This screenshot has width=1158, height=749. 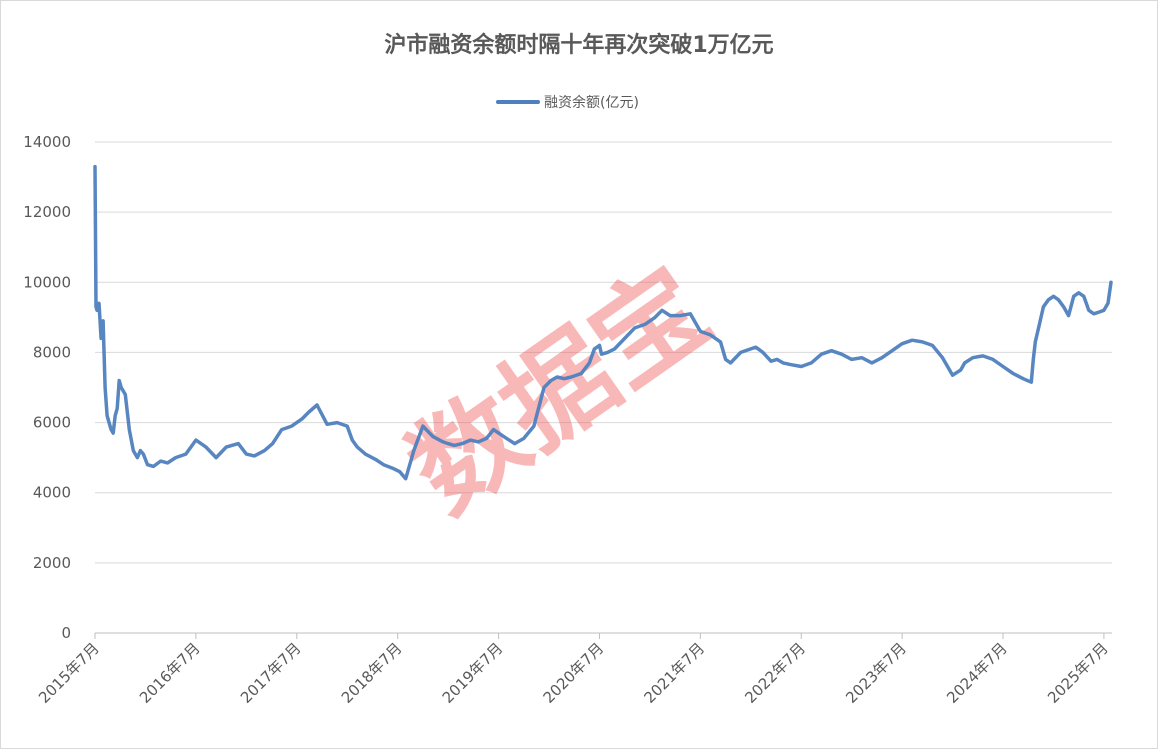 What do you see at coordinates (775, 673) in the screenshot?
I see `x-tick-label: 2022年7月` at bounding box center [775, 673].